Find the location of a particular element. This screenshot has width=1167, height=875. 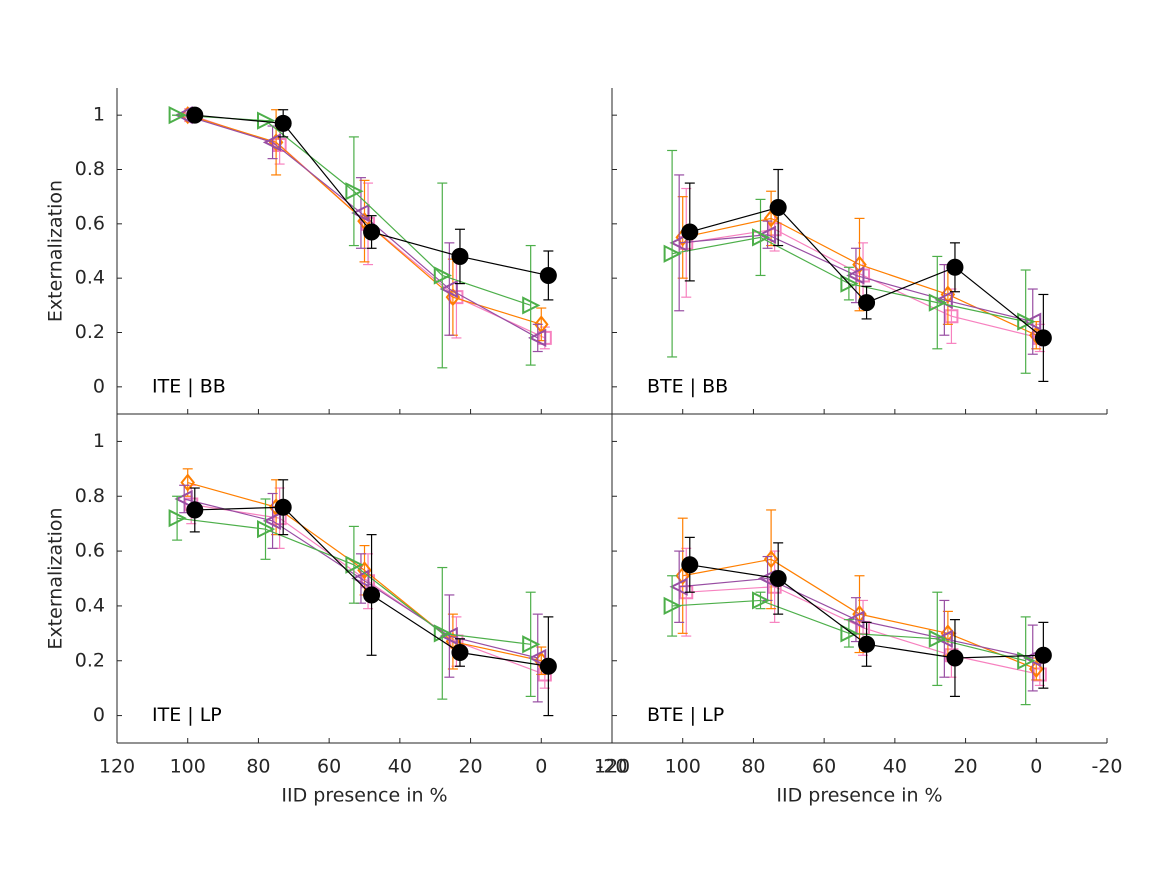

x-axis-label: IID presence in % is located at coordinates (364, 796).